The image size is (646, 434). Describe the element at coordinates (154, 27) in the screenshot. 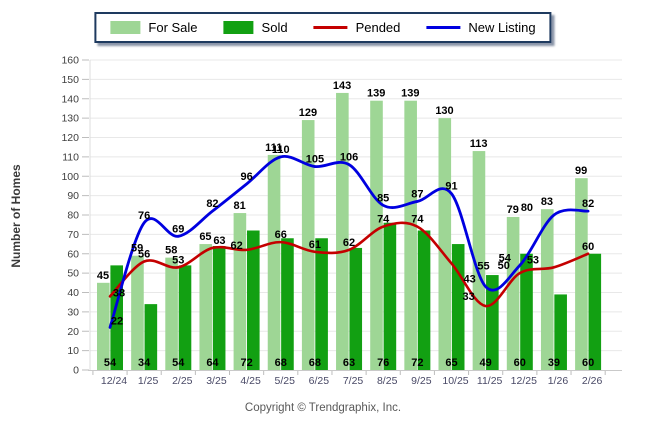

I see `legend-item-for-sale: For Sale` at that location.